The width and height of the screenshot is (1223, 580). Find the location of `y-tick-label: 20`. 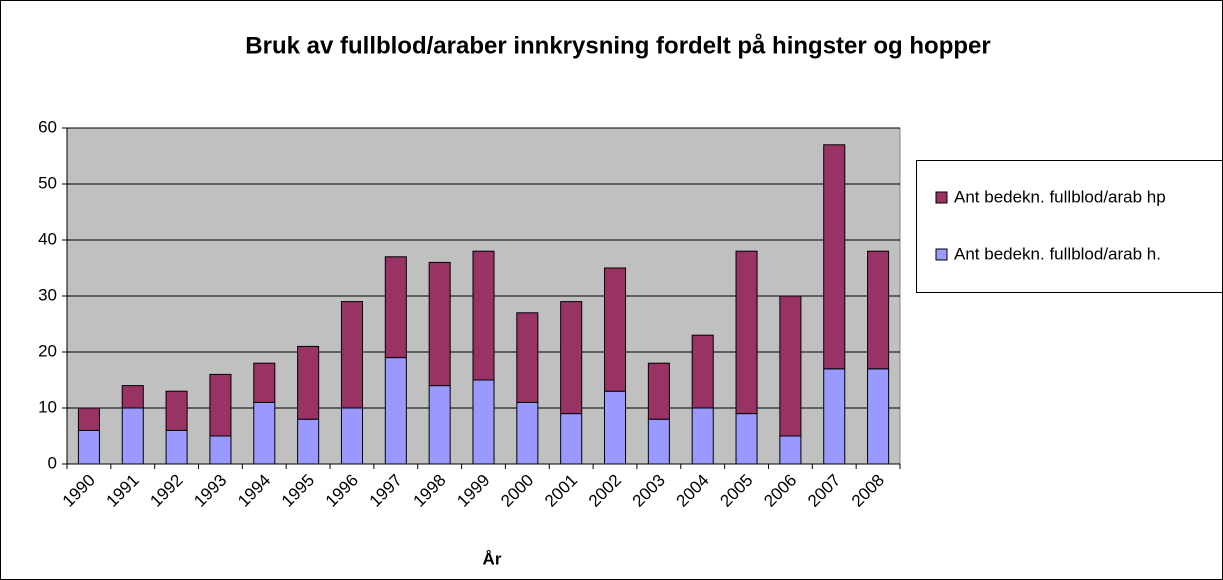

y-tick-label: 20 is located at coordinates (47, 350).